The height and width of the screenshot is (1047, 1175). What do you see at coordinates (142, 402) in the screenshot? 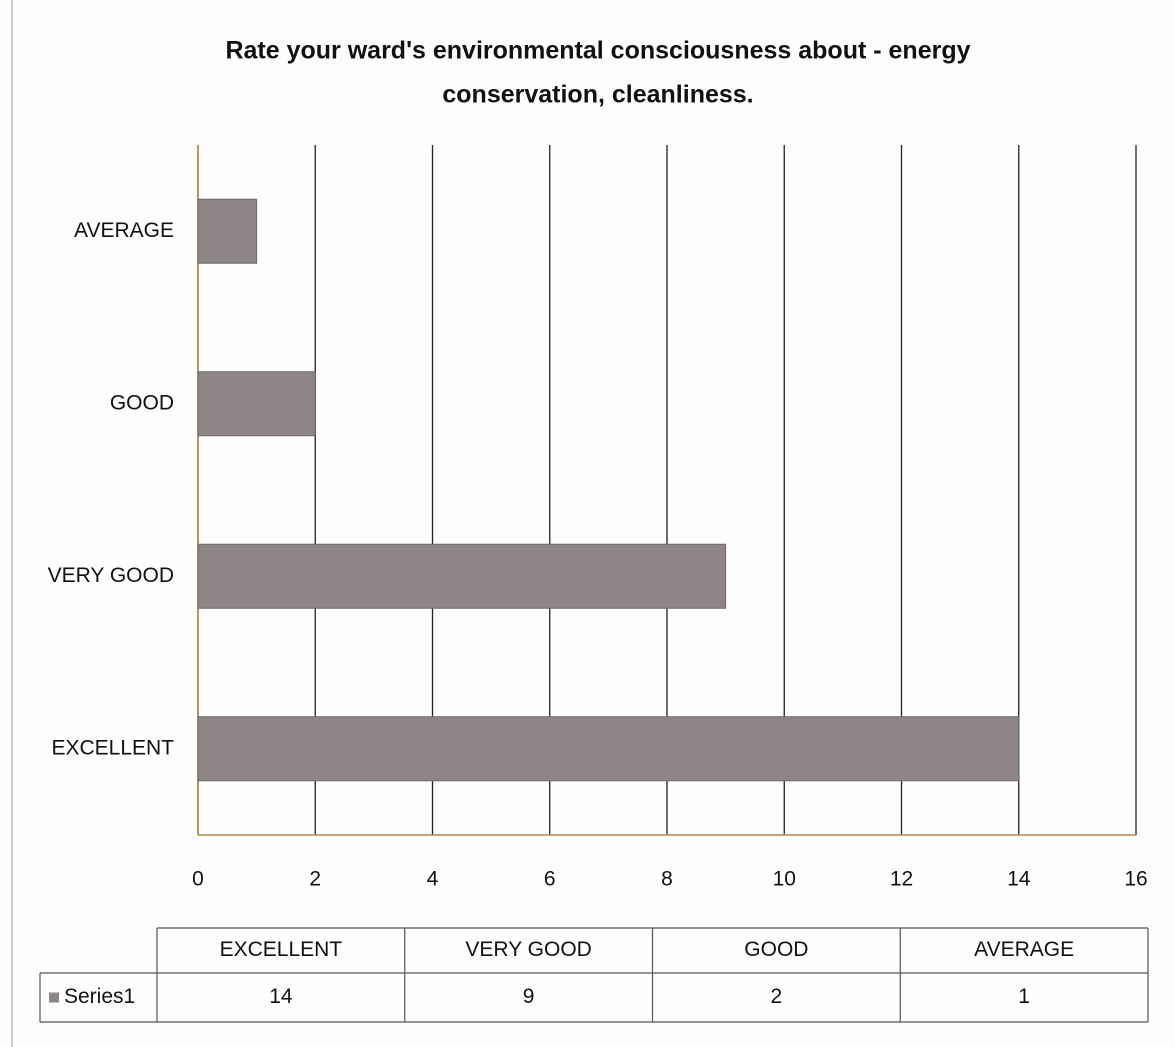
I see `y-tick-label: GOOD` at bounding box center [142, 402].